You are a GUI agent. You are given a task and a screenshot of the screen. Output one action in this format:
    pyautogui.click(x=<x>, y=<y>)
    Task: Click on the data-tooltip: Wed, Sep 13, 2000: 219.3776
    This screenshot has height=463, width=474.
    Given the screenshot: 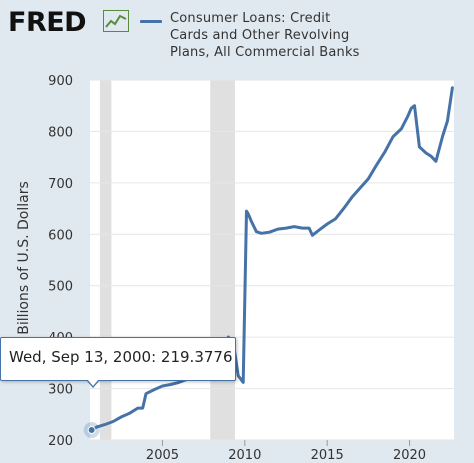 What is the action you would take?
    pyautogui.click(x=118, y=359)
    